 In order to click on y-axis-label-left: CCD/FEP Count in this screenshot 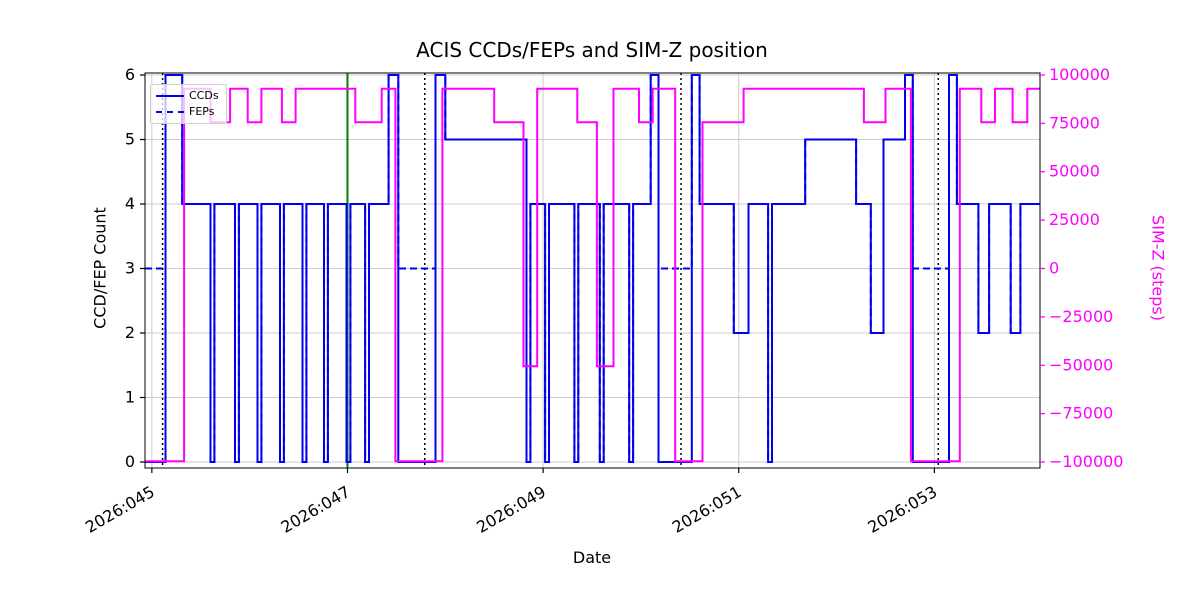, I will do `click(100, 268)`.